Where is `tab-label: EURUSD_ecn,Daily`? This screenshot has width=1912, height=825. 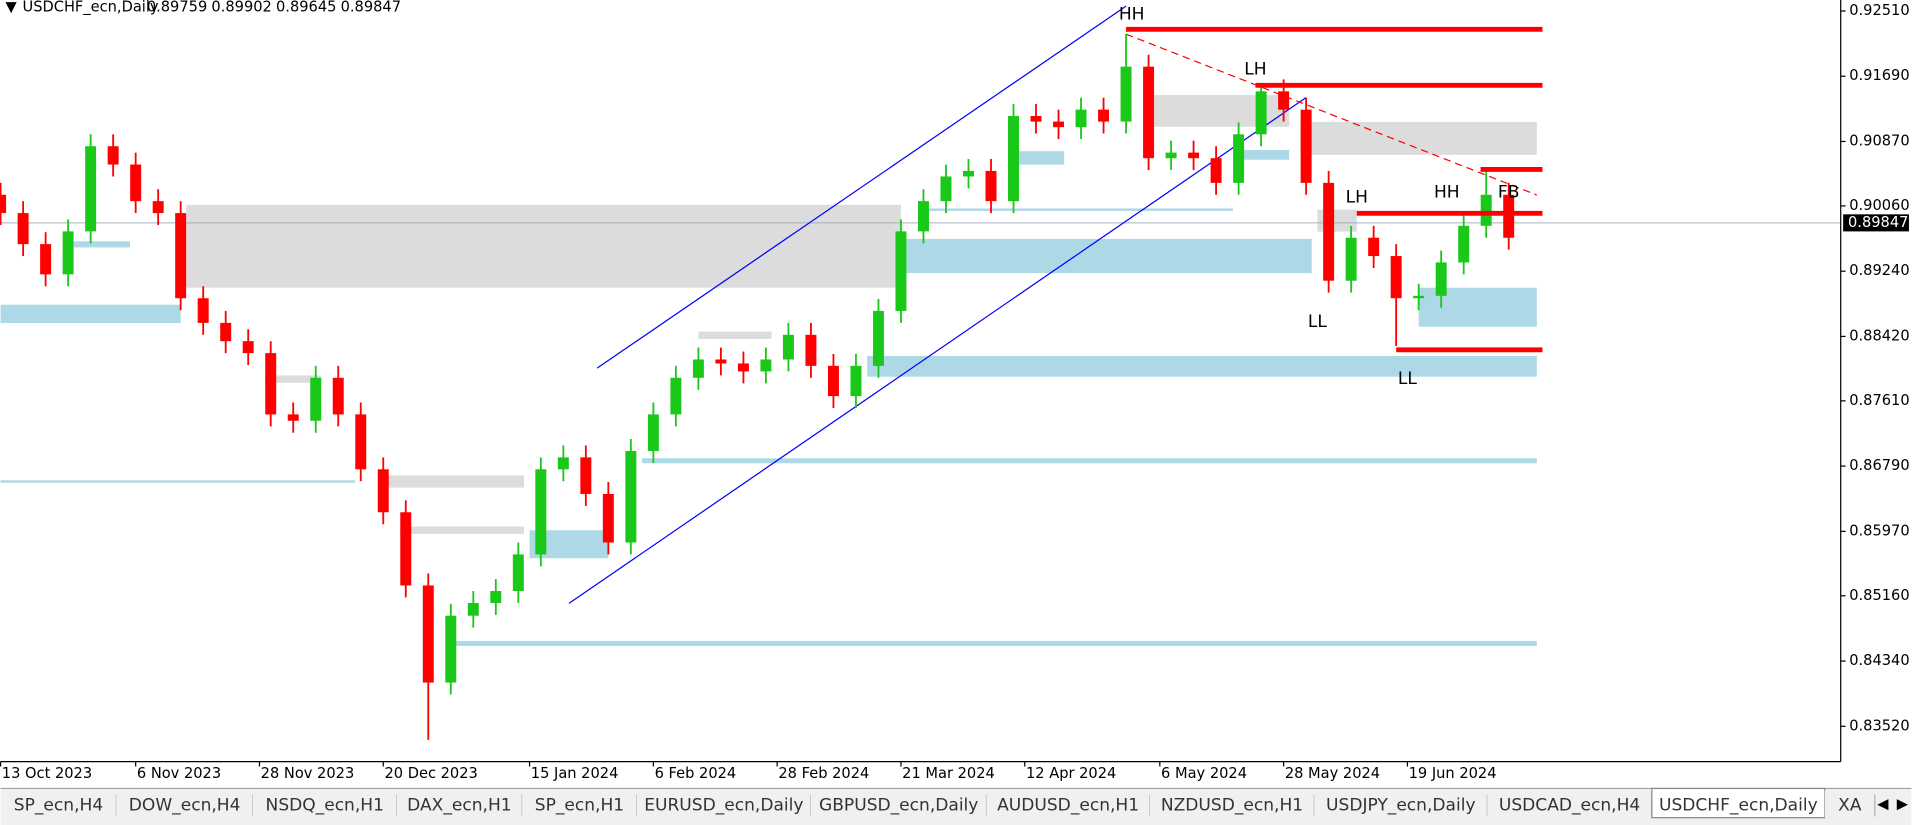
tab-label: EURUSD_ecn,Daily is located at coordinates (723, 806).